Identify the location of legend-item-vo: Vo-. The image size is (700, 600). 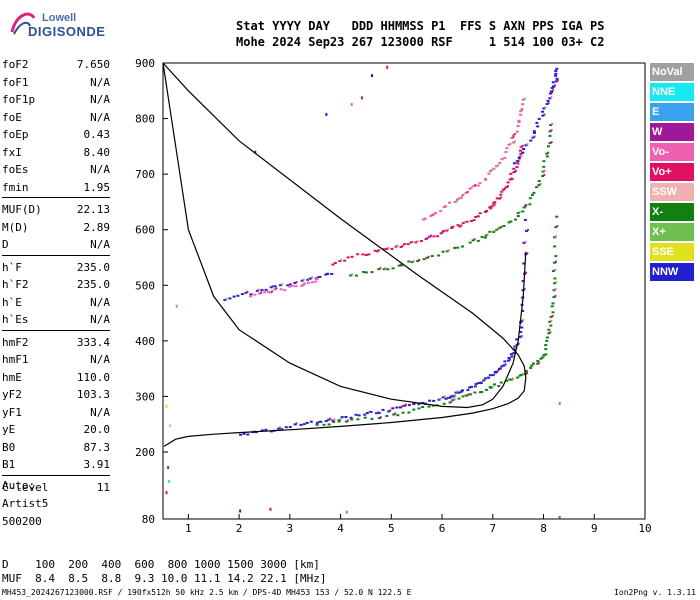
(672, 152).